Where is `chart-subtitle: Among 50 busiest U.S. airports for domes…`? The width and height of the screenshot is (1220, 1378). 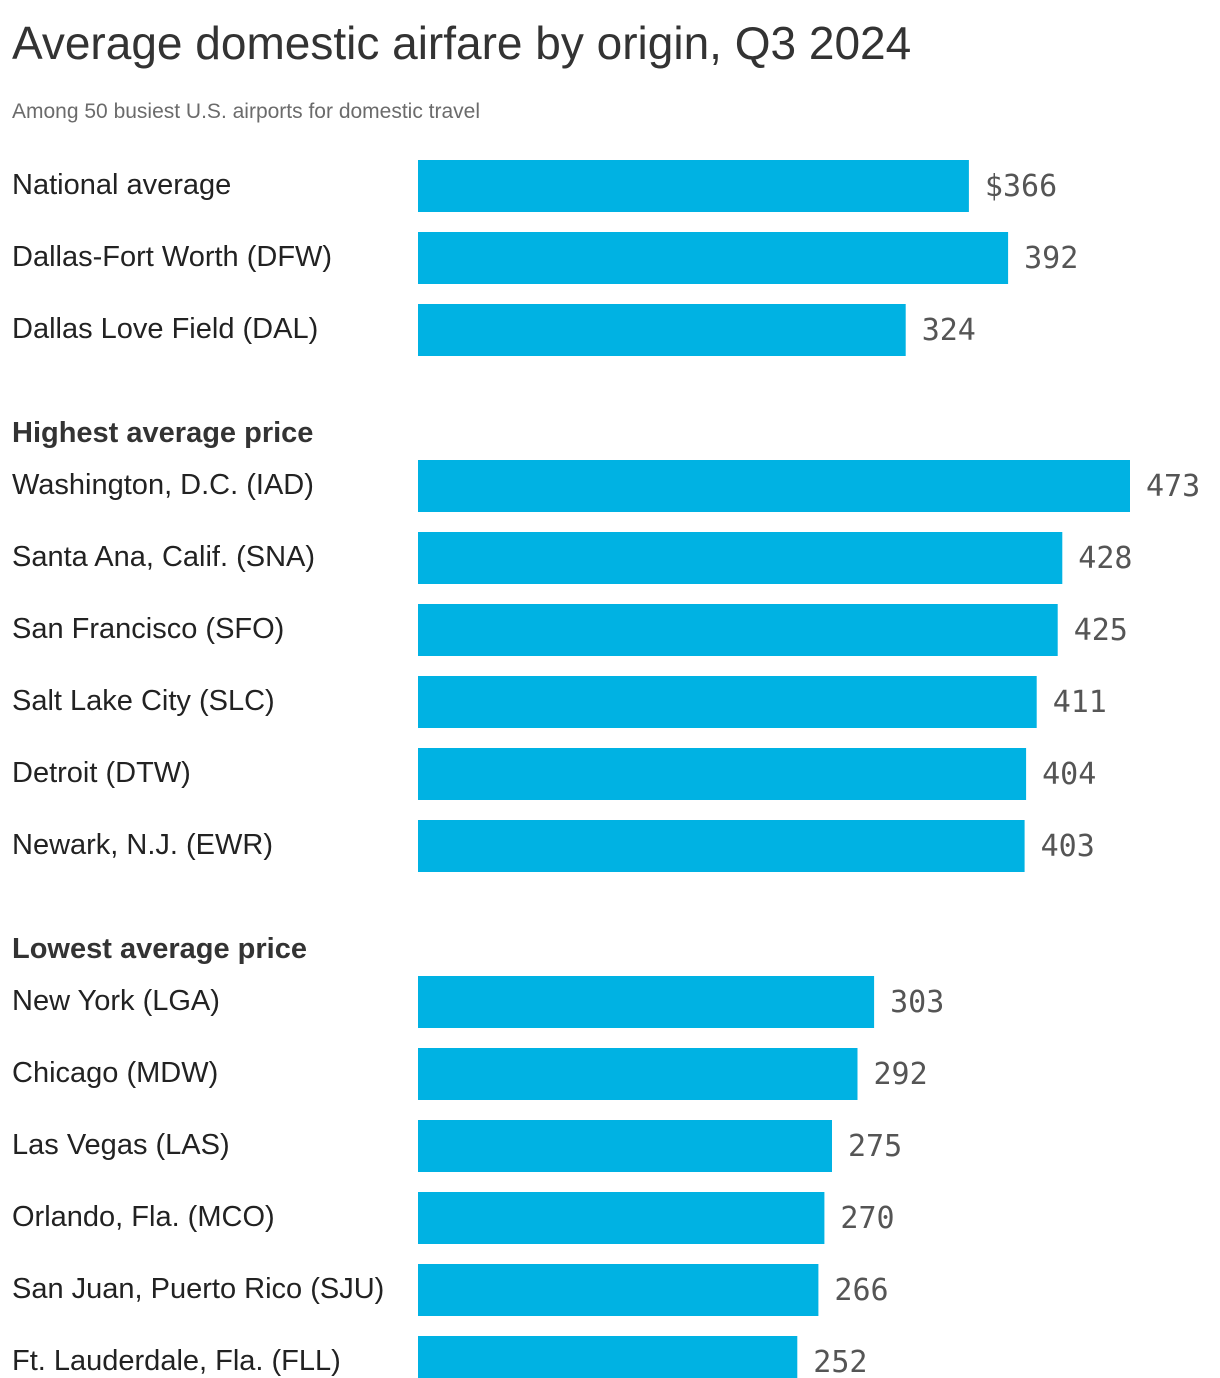
chart-subtitle: Among 50 busiest U.S. airports for domes… is located at coordinates (246, 111).